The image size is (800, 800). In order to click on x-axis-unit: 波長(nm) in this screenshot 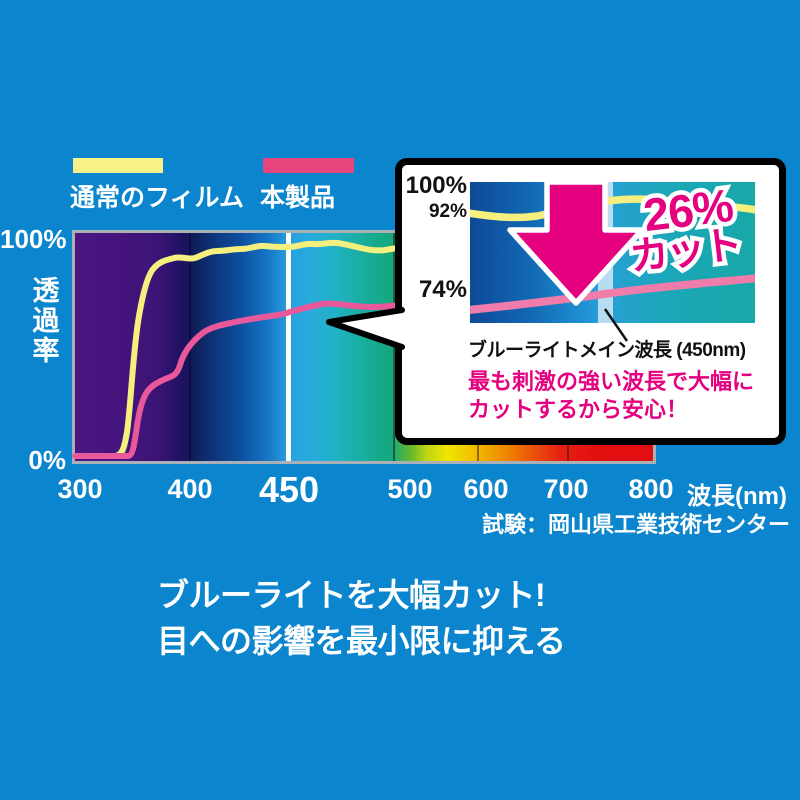, I will do `click(737, 496)`.